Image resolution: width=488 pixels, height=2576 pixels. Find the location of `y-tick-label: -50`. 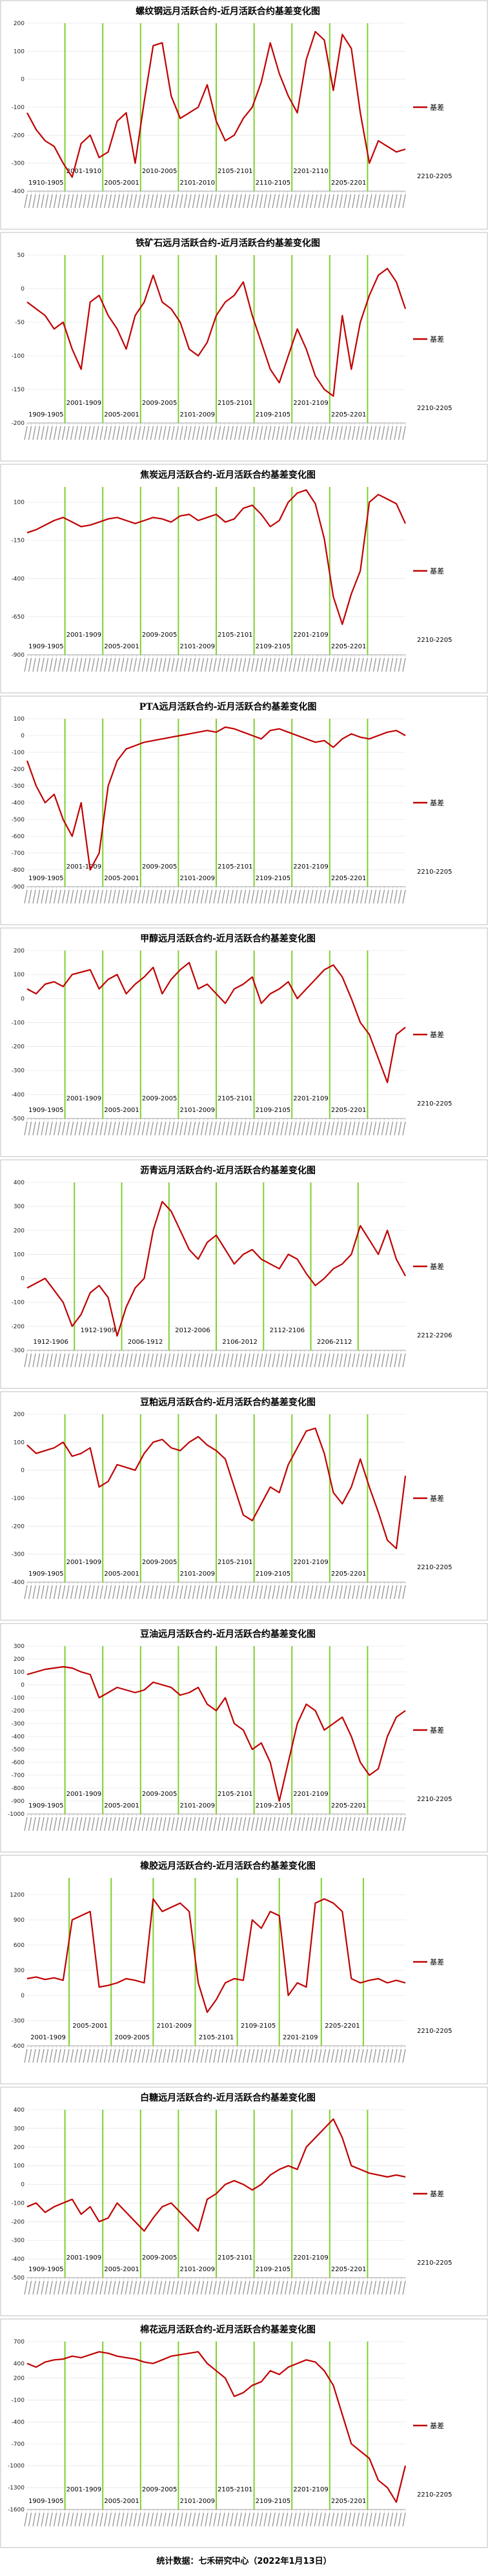

y-tick-label: -50 is located at coordinates (20, 323).